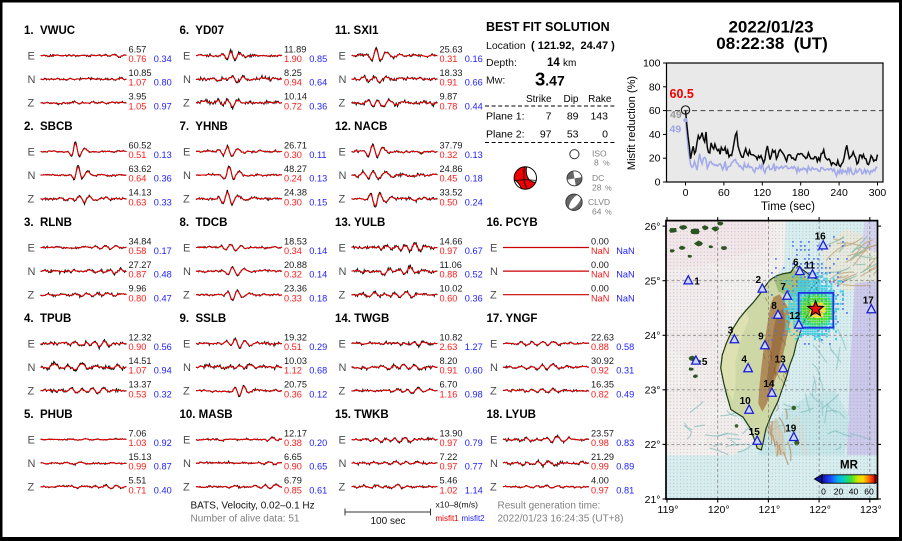  Describe the element at coordinates (293, 202) in the screenshot. I see `svg-text: 0.30` at that location.